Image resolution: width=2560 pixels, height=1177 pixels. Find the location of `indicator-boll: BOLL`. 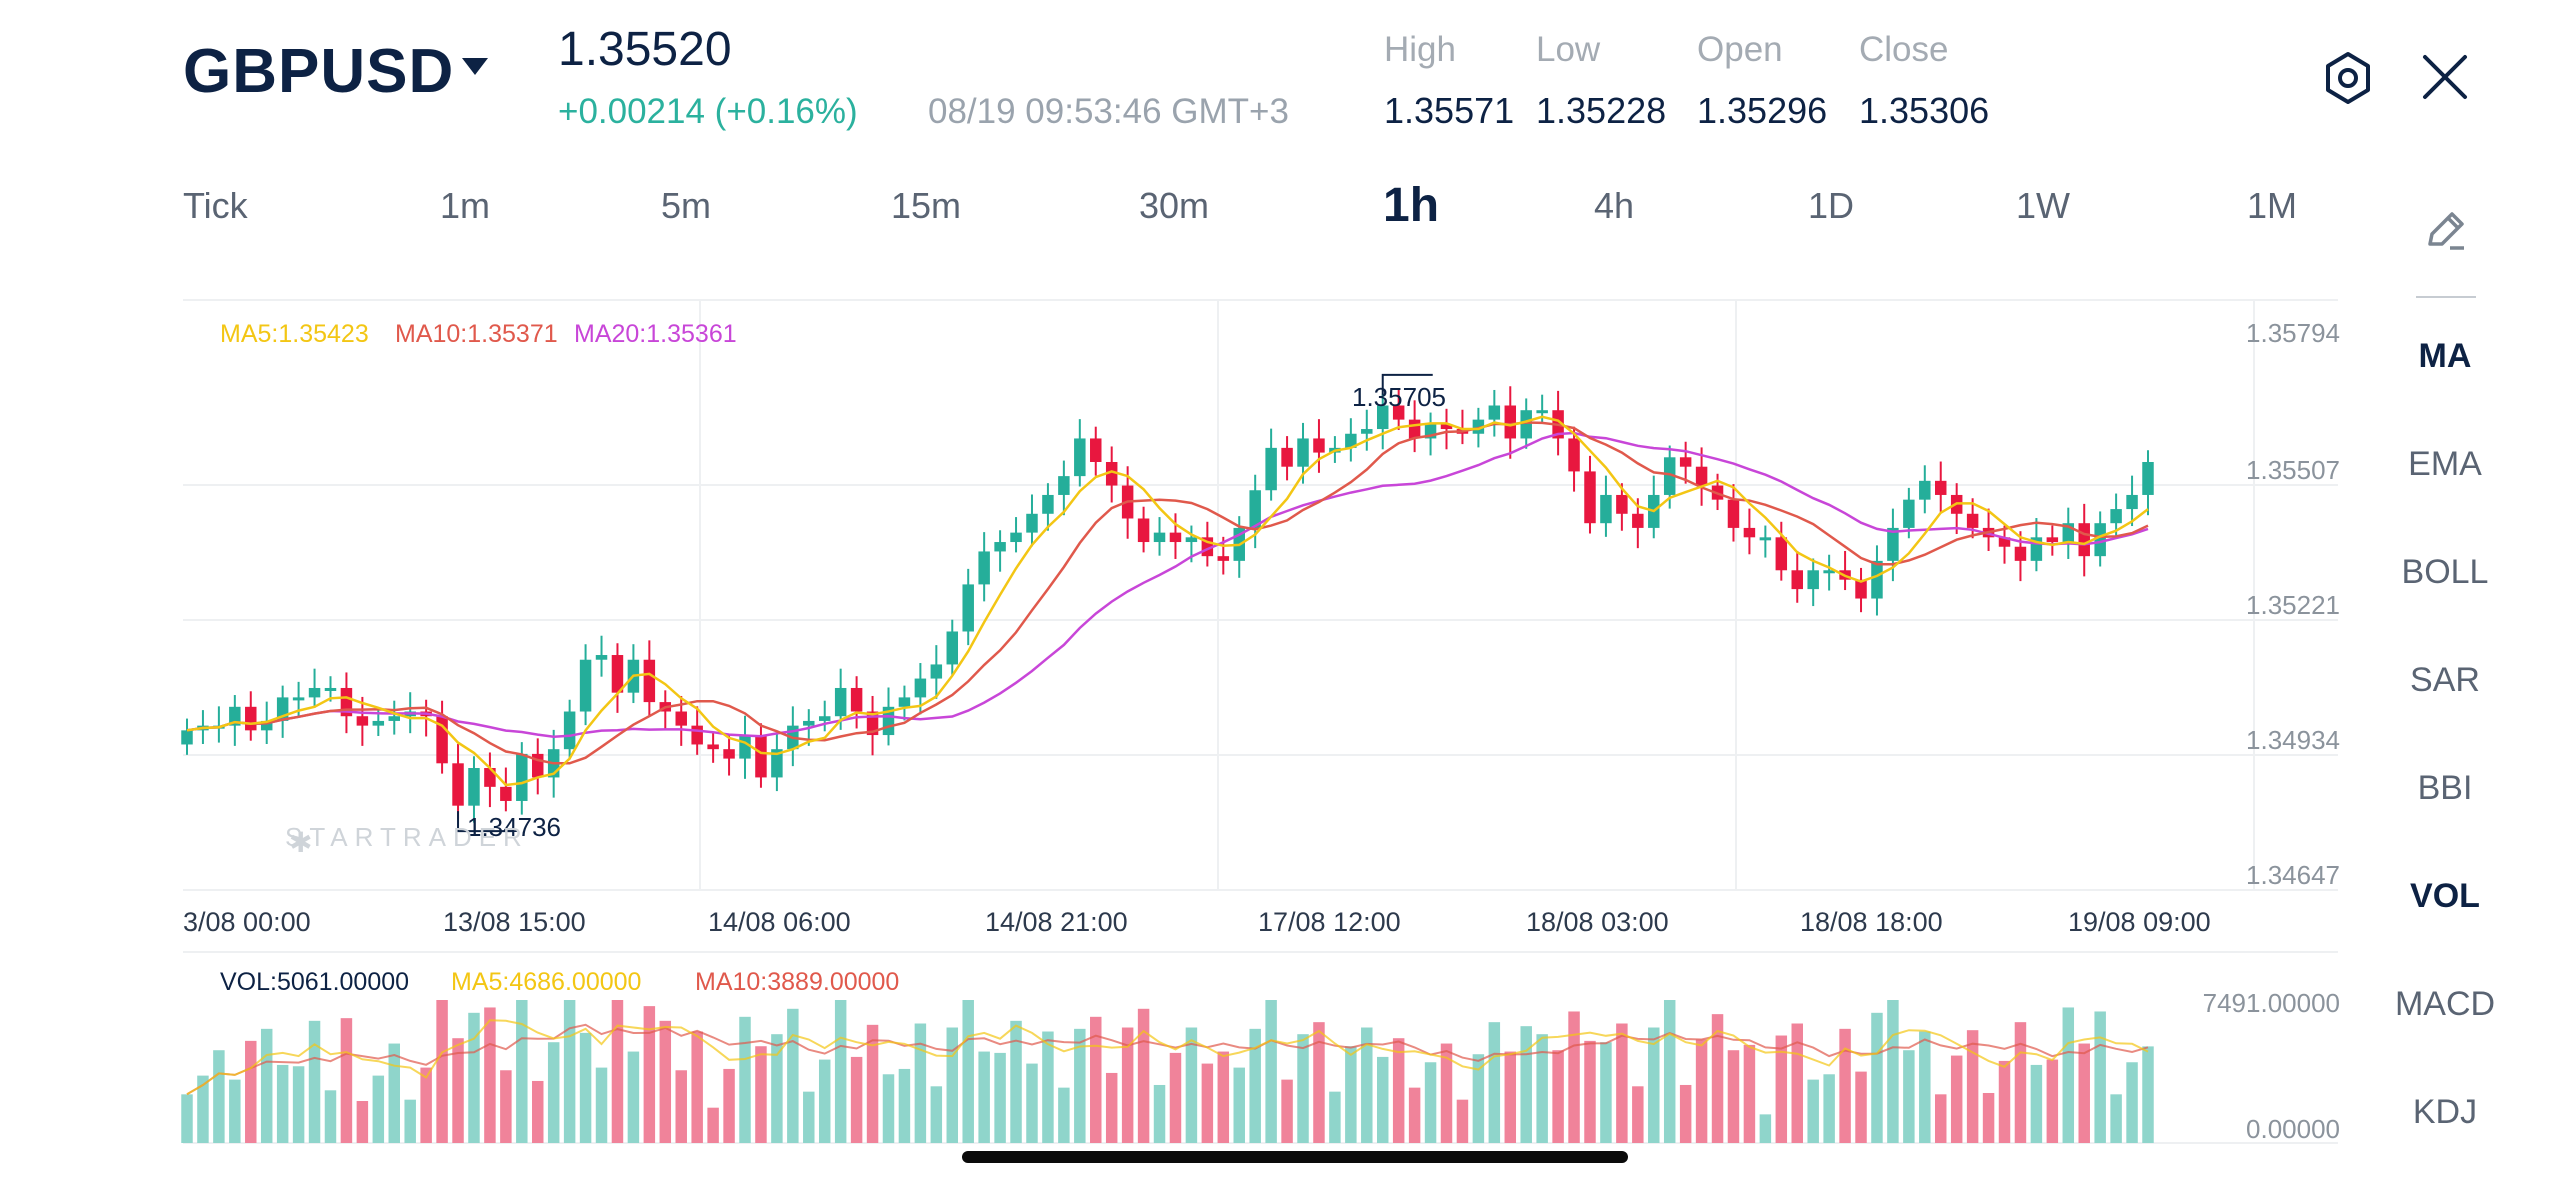

indicator-boll: BOLL is located at coordinates (2445, 572).